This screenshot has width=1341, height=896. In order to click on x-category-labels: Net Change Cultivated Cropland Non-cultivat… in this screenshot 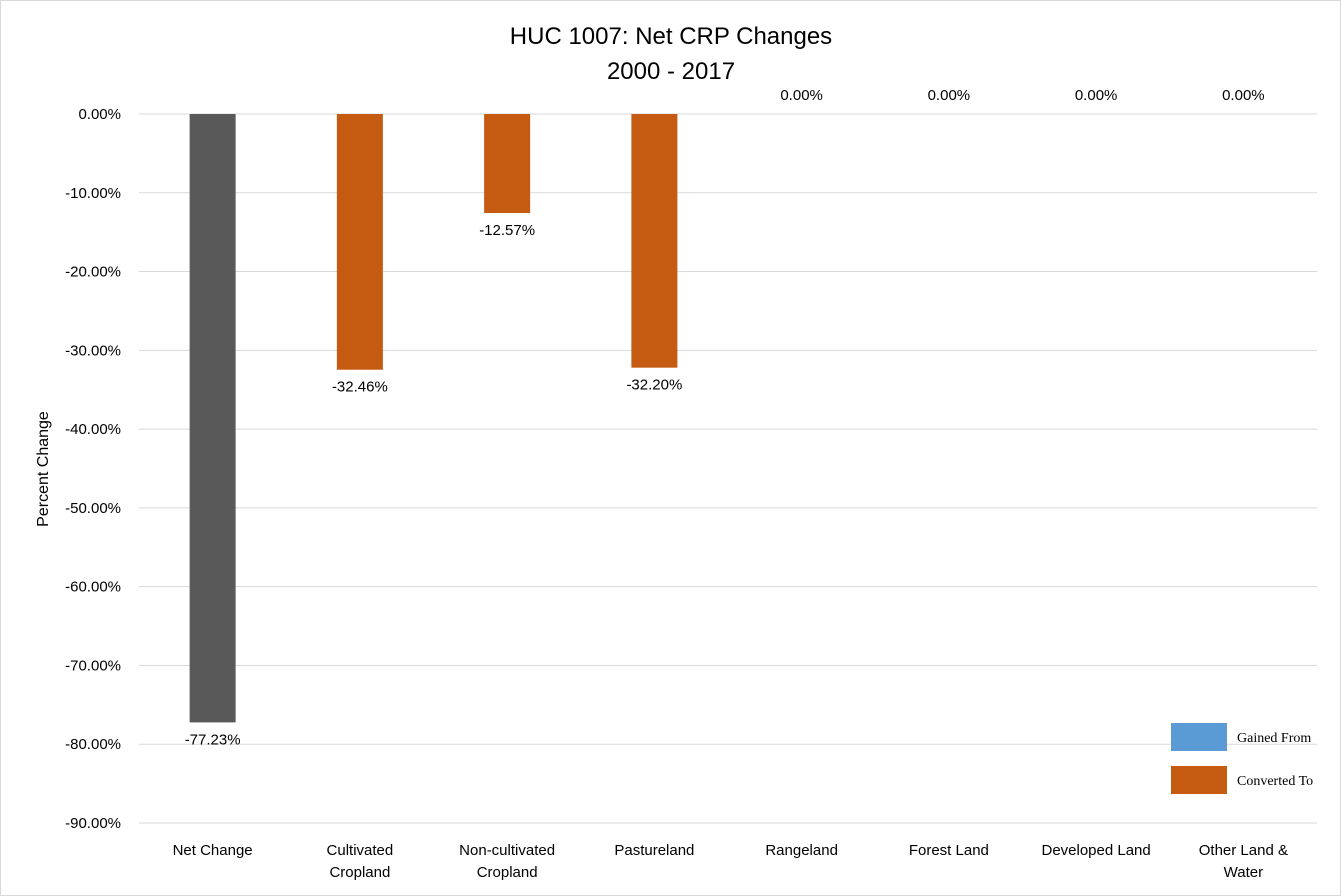, I will do `click(730, 861)`.